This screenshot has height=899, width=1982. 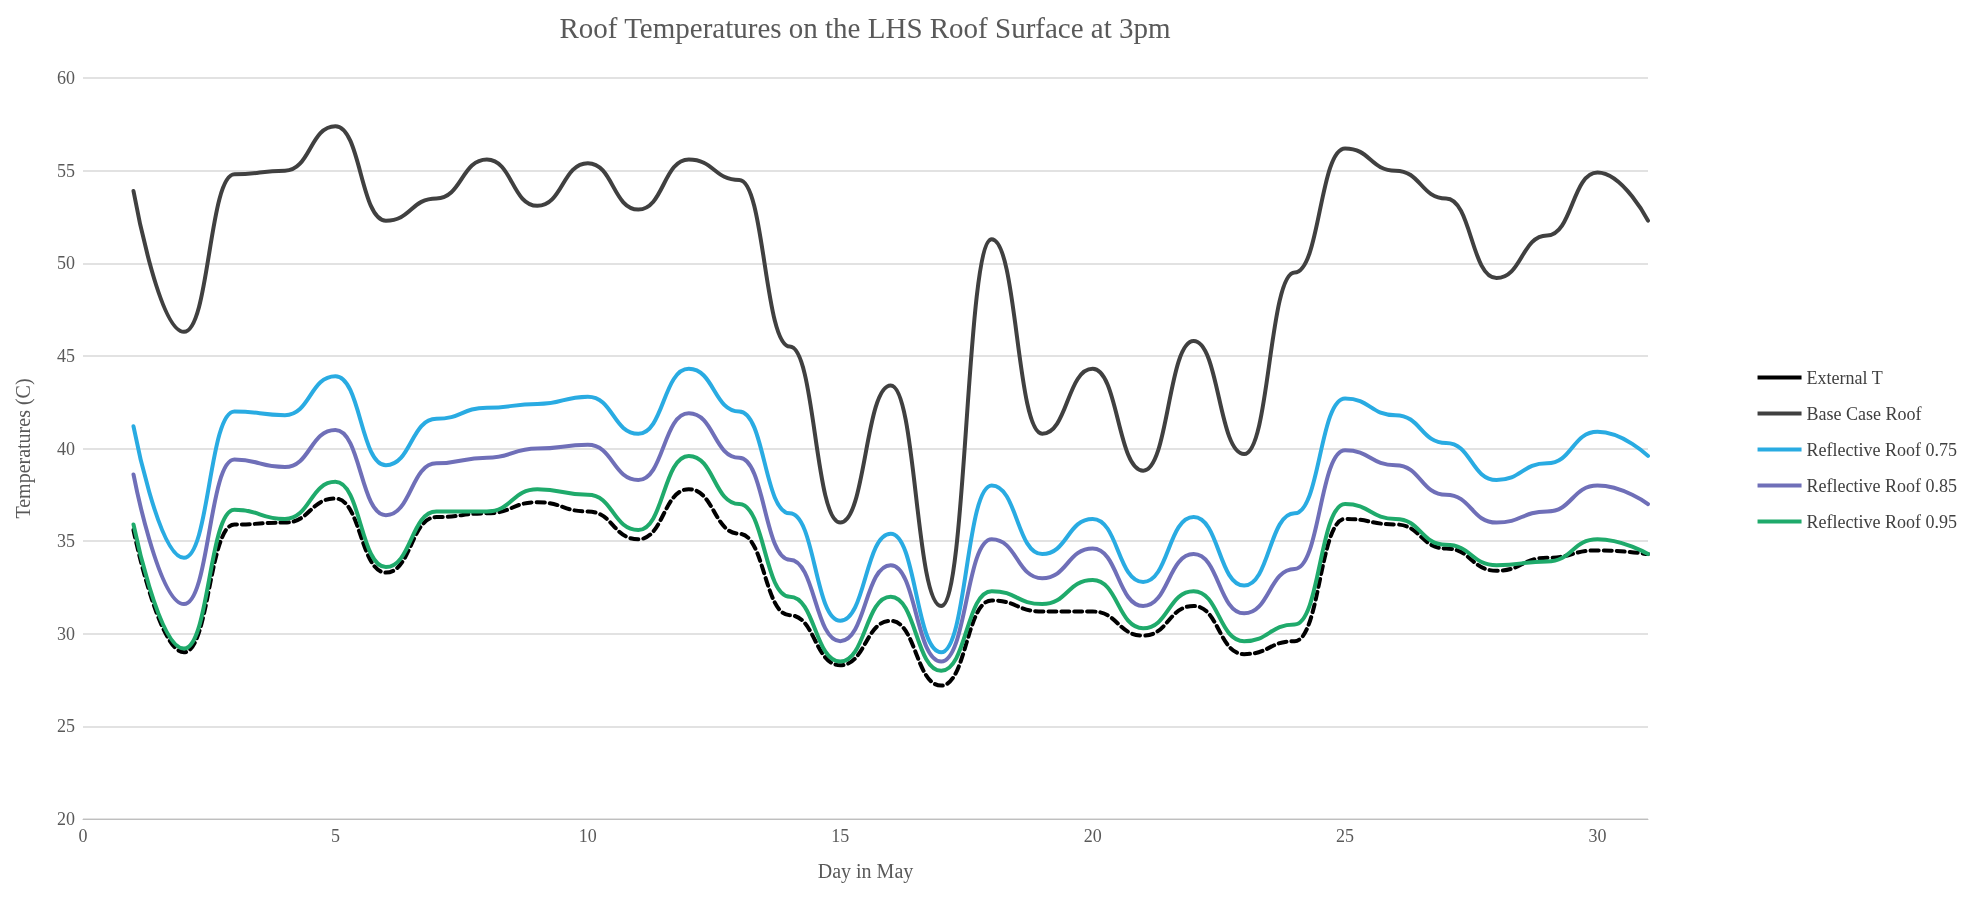 What do you see at coordinates (66, 263) in the screenshot?
I see `y-tick-label: 50` at bounding box center [66, 263].